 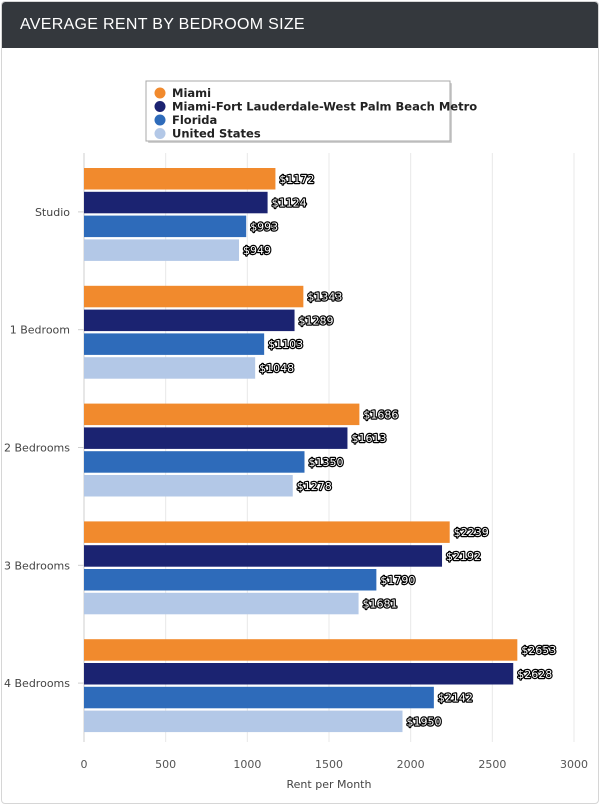 I want to click on data-label: $1613, so click(x=368, y=438).